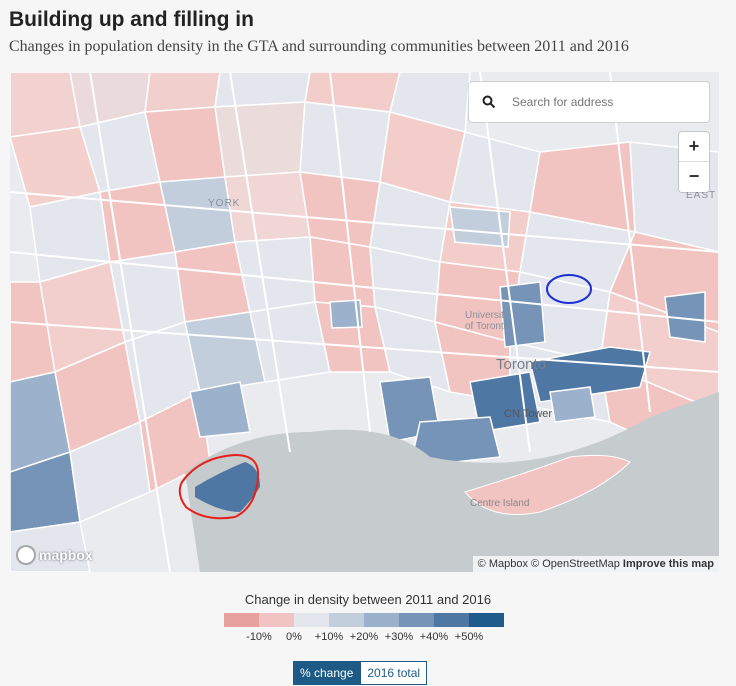 The width and height of the screenshot is (736, 686). I want to click on legend-swatches, so click(364, 620).